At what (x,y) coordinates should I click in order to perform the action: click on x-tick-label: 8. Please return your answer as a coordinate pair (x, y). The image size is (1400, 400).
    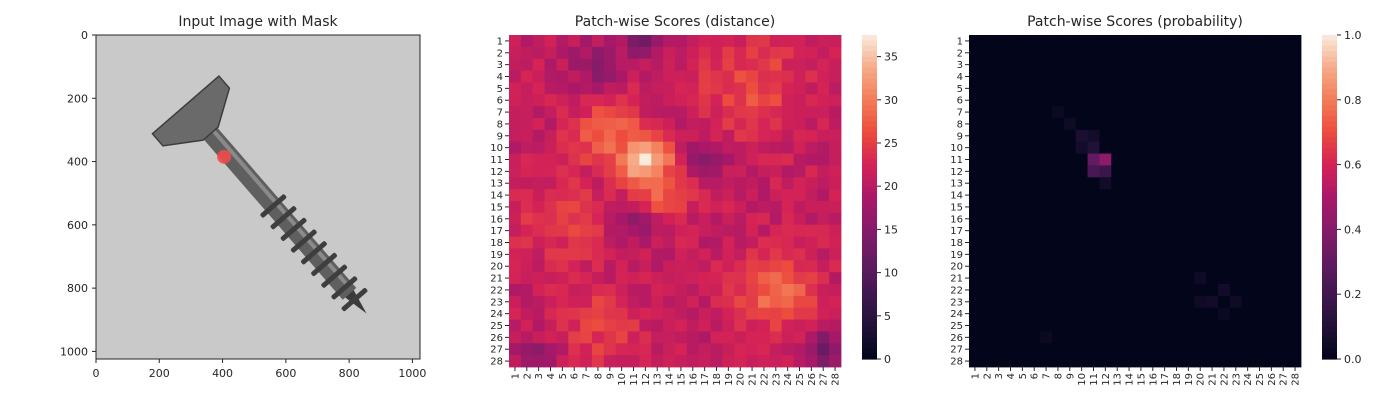
    Looking at the image, I should click on (1058, 376).